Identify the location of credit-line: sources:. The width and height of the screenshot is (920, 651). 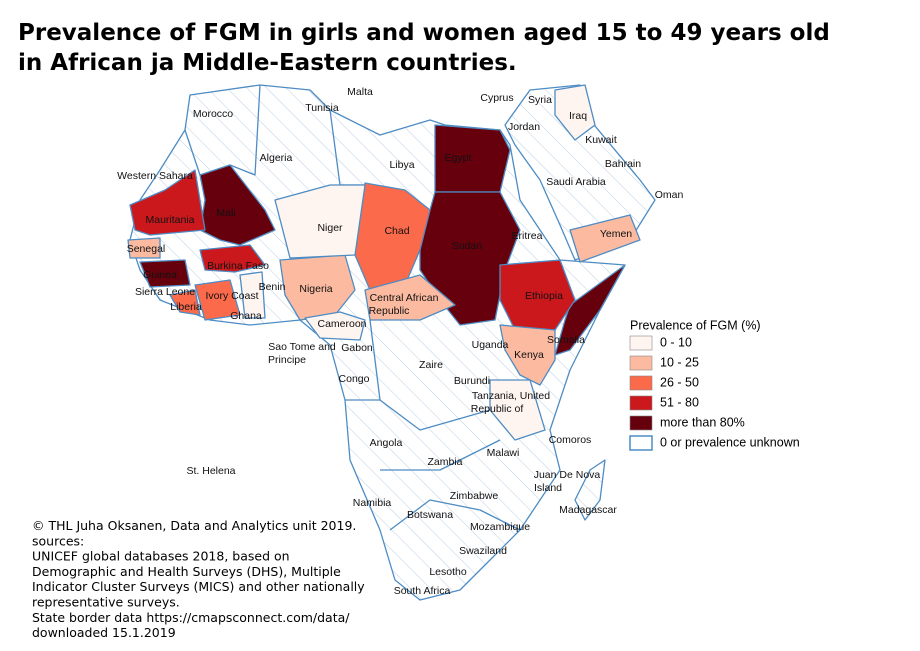
(58, 540).